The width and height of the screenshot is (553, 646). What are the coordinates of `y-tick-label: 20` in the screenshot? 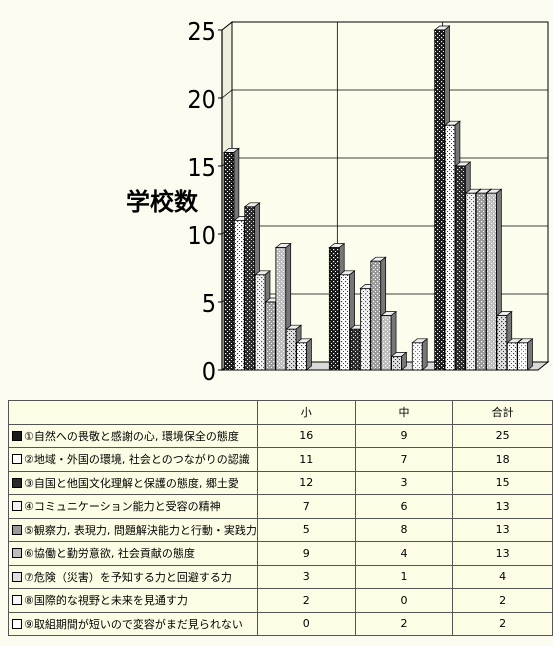 It's located at (201, 99).